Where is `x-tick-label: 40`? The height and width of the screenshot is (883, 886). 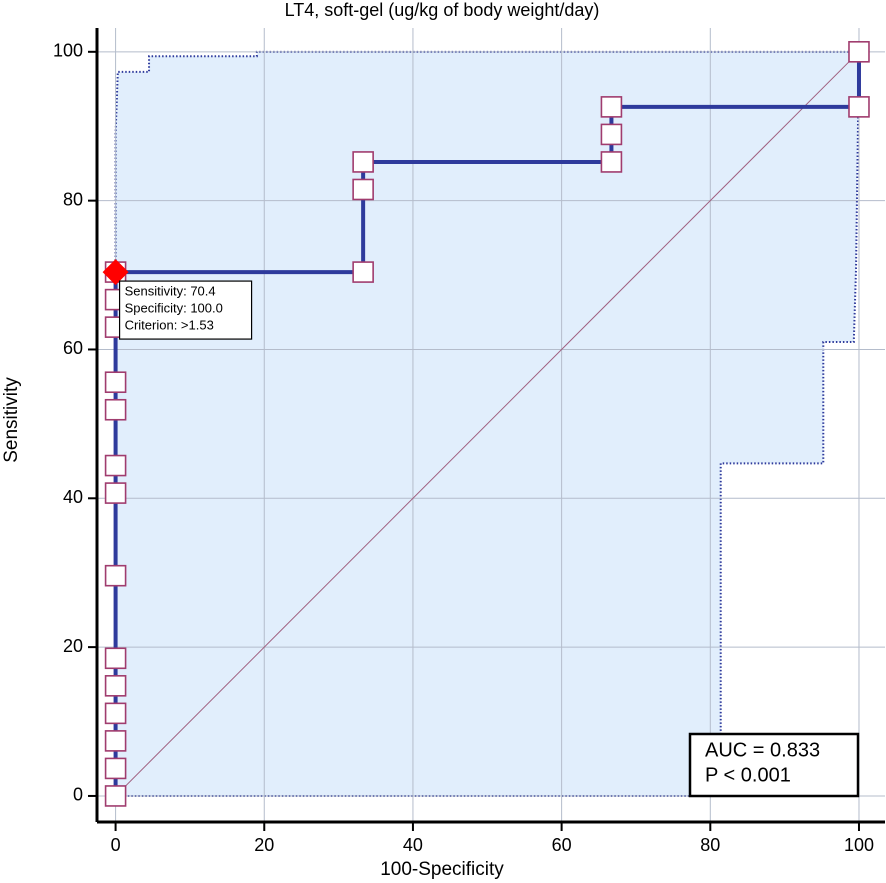
x-tick-label: 40 is located at coordinates (413, 845).